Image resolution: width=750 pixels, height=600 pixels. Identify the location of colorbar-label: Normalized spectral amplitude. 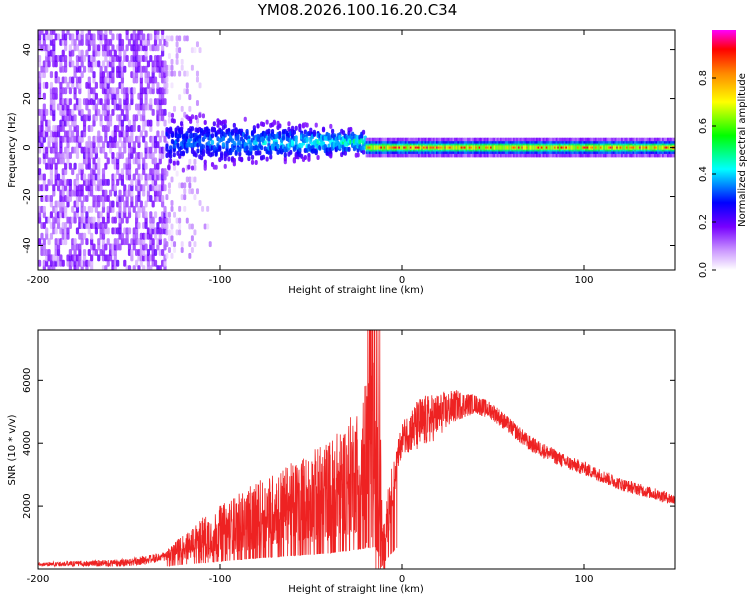
(742, 150).